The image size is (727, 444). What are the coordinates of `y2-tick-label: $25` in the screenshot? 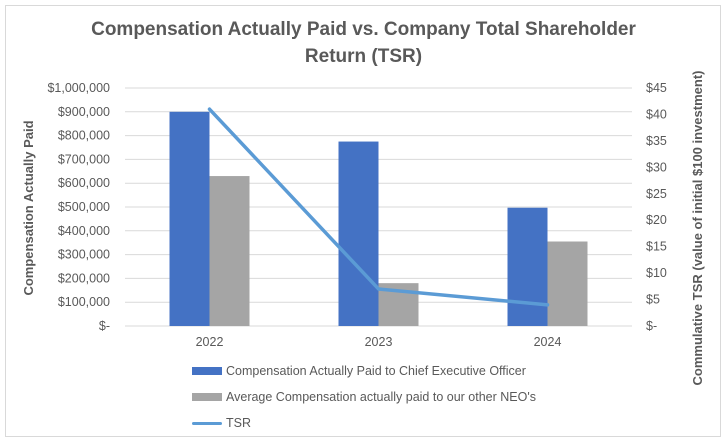 It's located at (656, 194).